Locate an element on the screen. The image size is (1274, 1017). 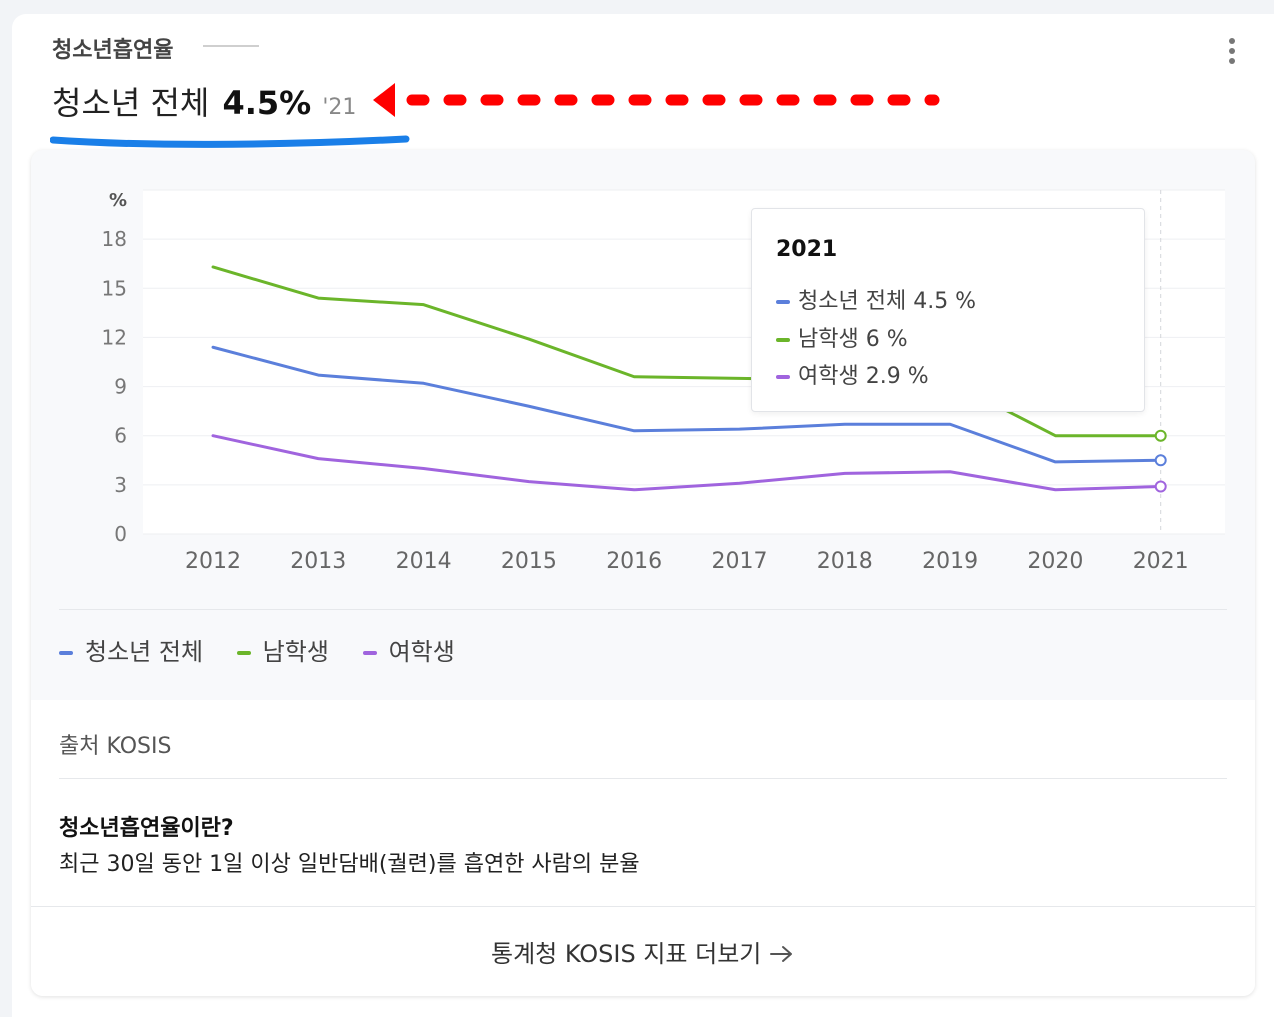
legend-item-male: 남학생 is located at coordinates (282, 649).